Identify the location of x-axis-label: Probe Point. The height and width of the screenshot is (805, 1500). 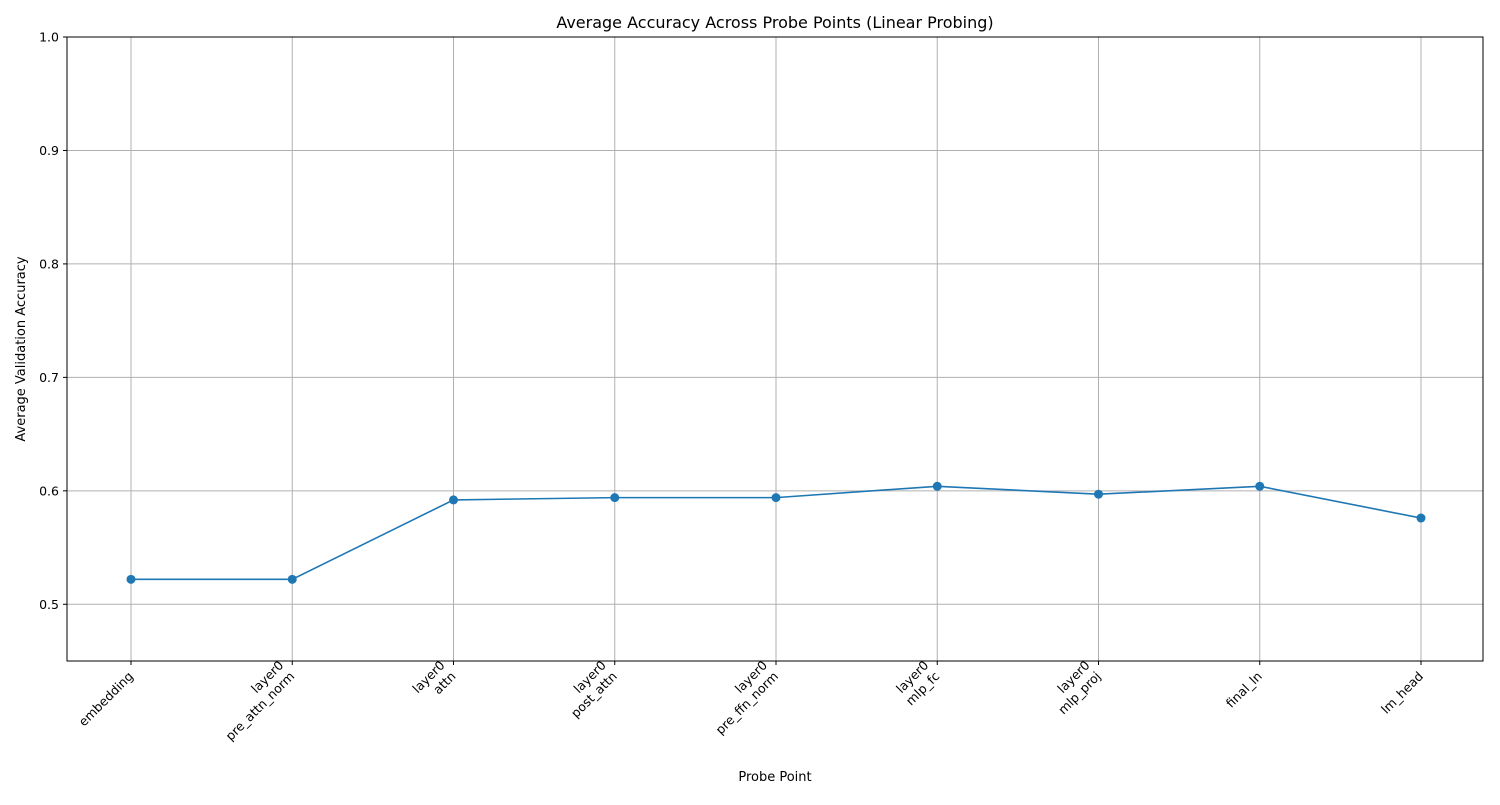
(774, 777).